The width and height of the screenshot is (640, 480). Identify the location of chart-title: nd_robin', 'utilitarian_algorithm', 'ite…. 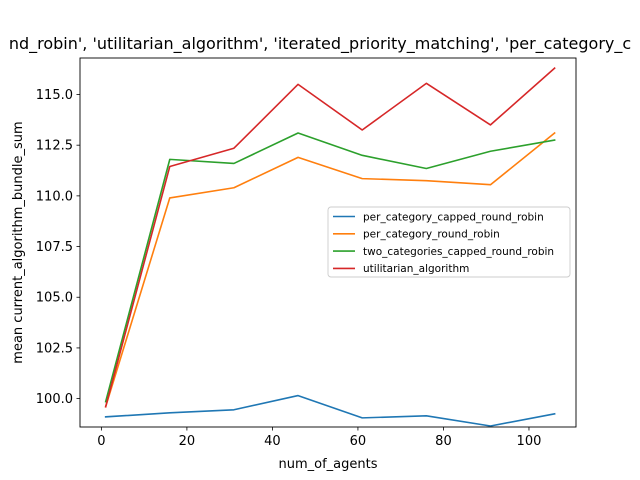
(320, 44).